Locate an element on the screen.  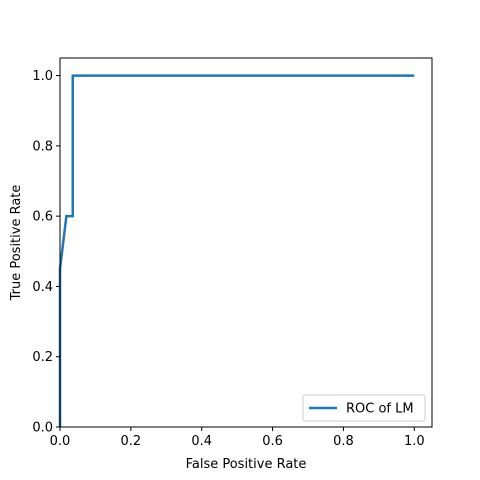
legend-label: ROC of LM is located at coordinates (380, 409).